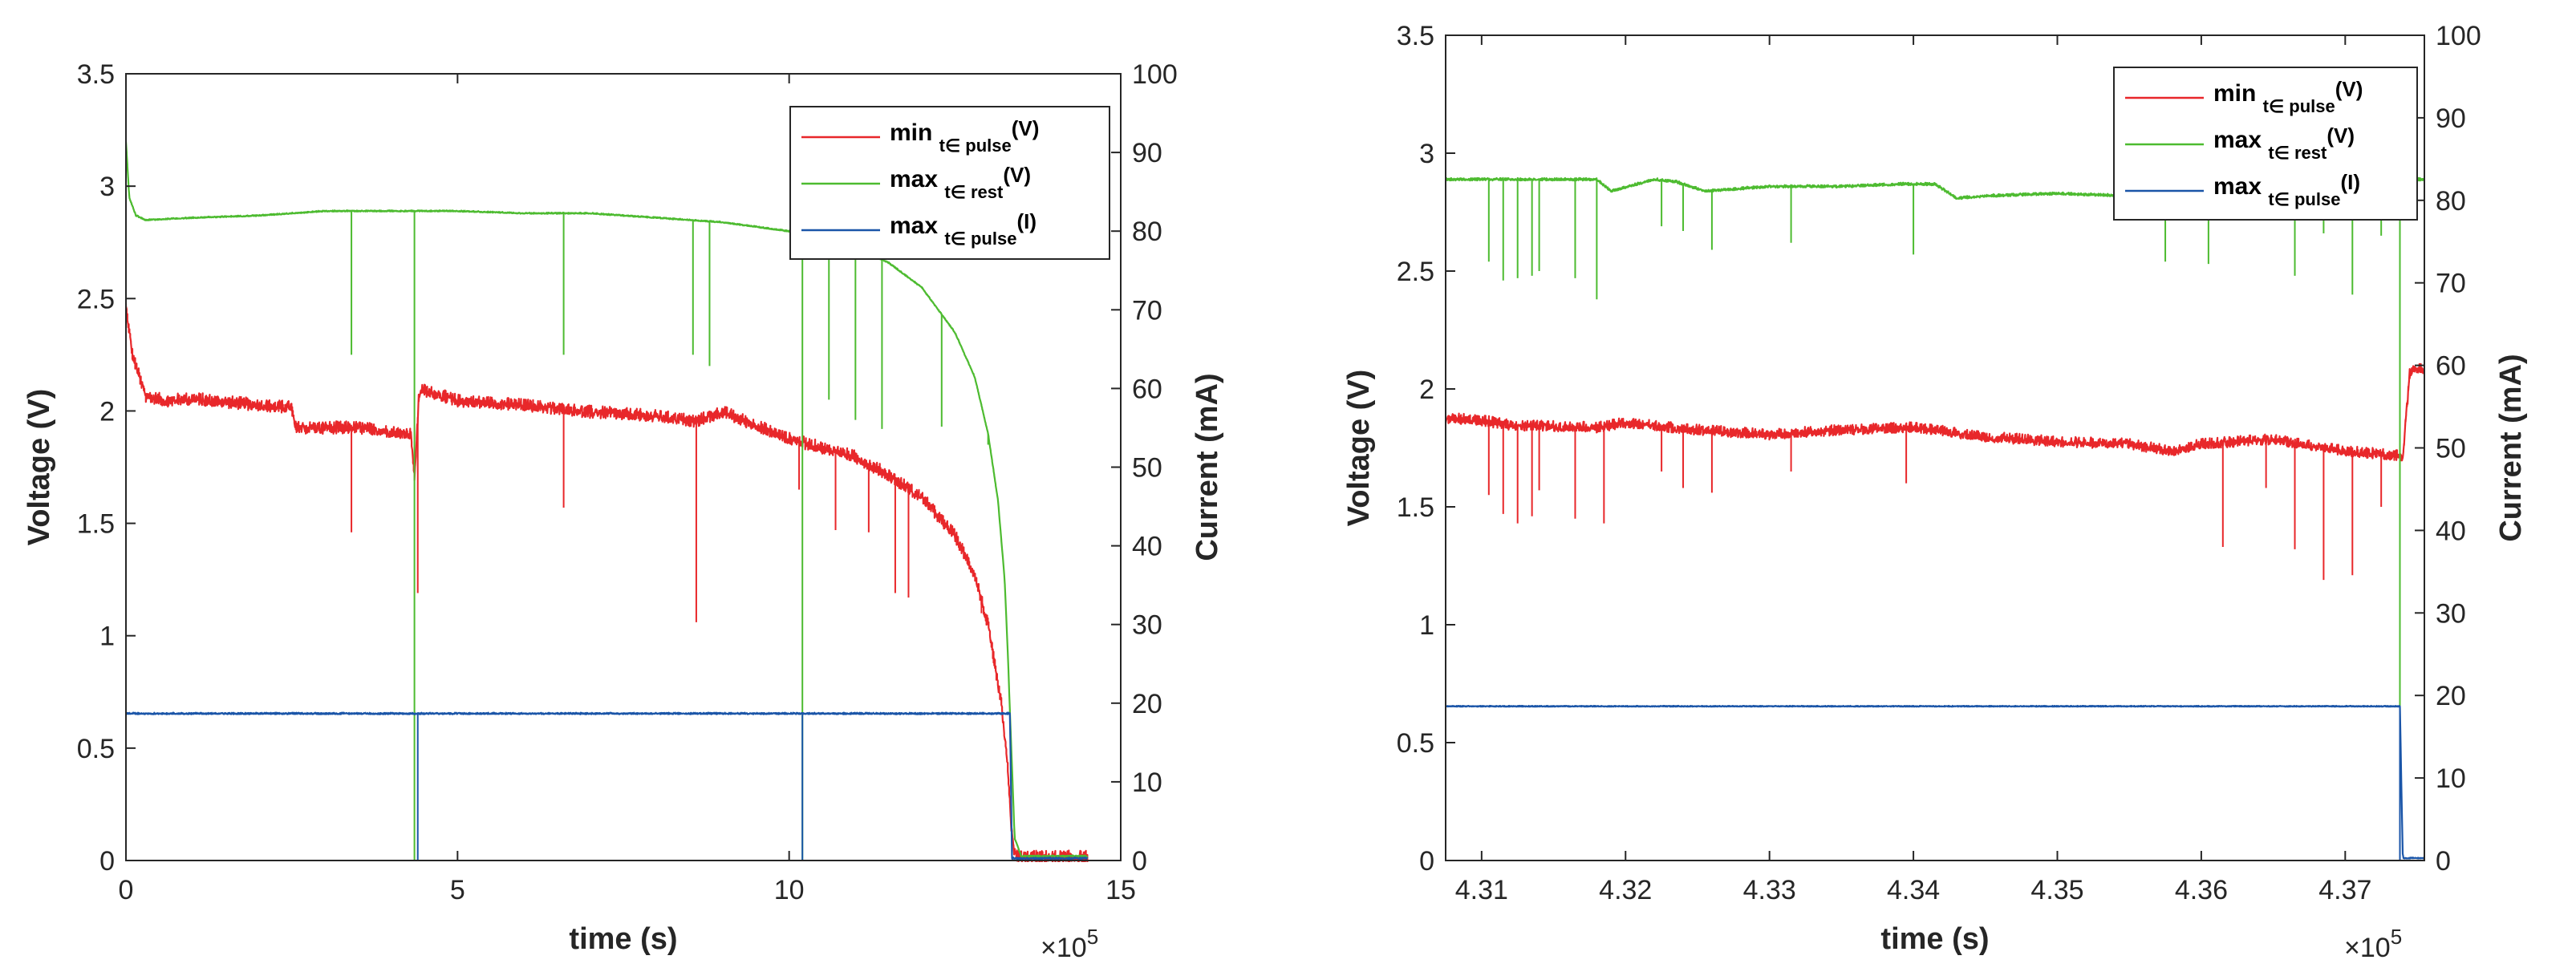 Image resolution: width=2576 pixels, height=980 pixels. Describe the element at coordinates (789, 890) in the screenshot. I see `x-tick-label: 10` at that location.